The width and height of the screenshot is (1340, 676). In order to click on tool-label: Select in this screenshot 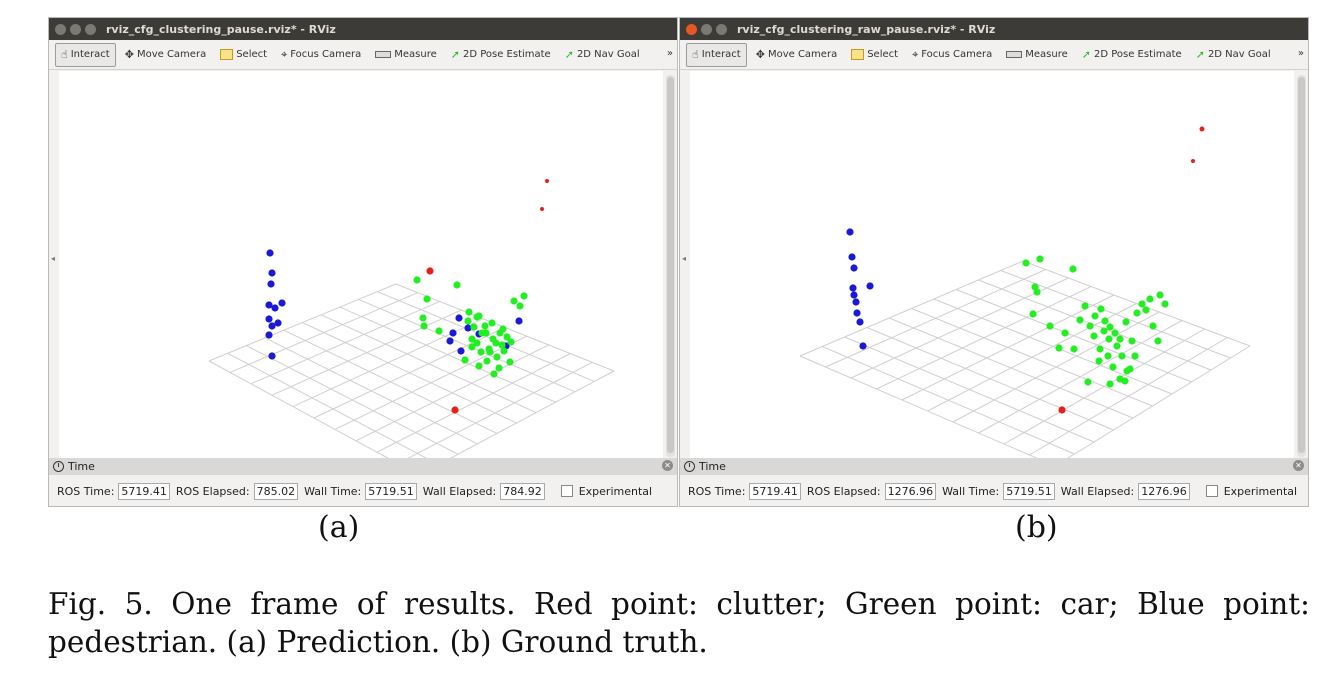, I will do `click(883, 54)`.